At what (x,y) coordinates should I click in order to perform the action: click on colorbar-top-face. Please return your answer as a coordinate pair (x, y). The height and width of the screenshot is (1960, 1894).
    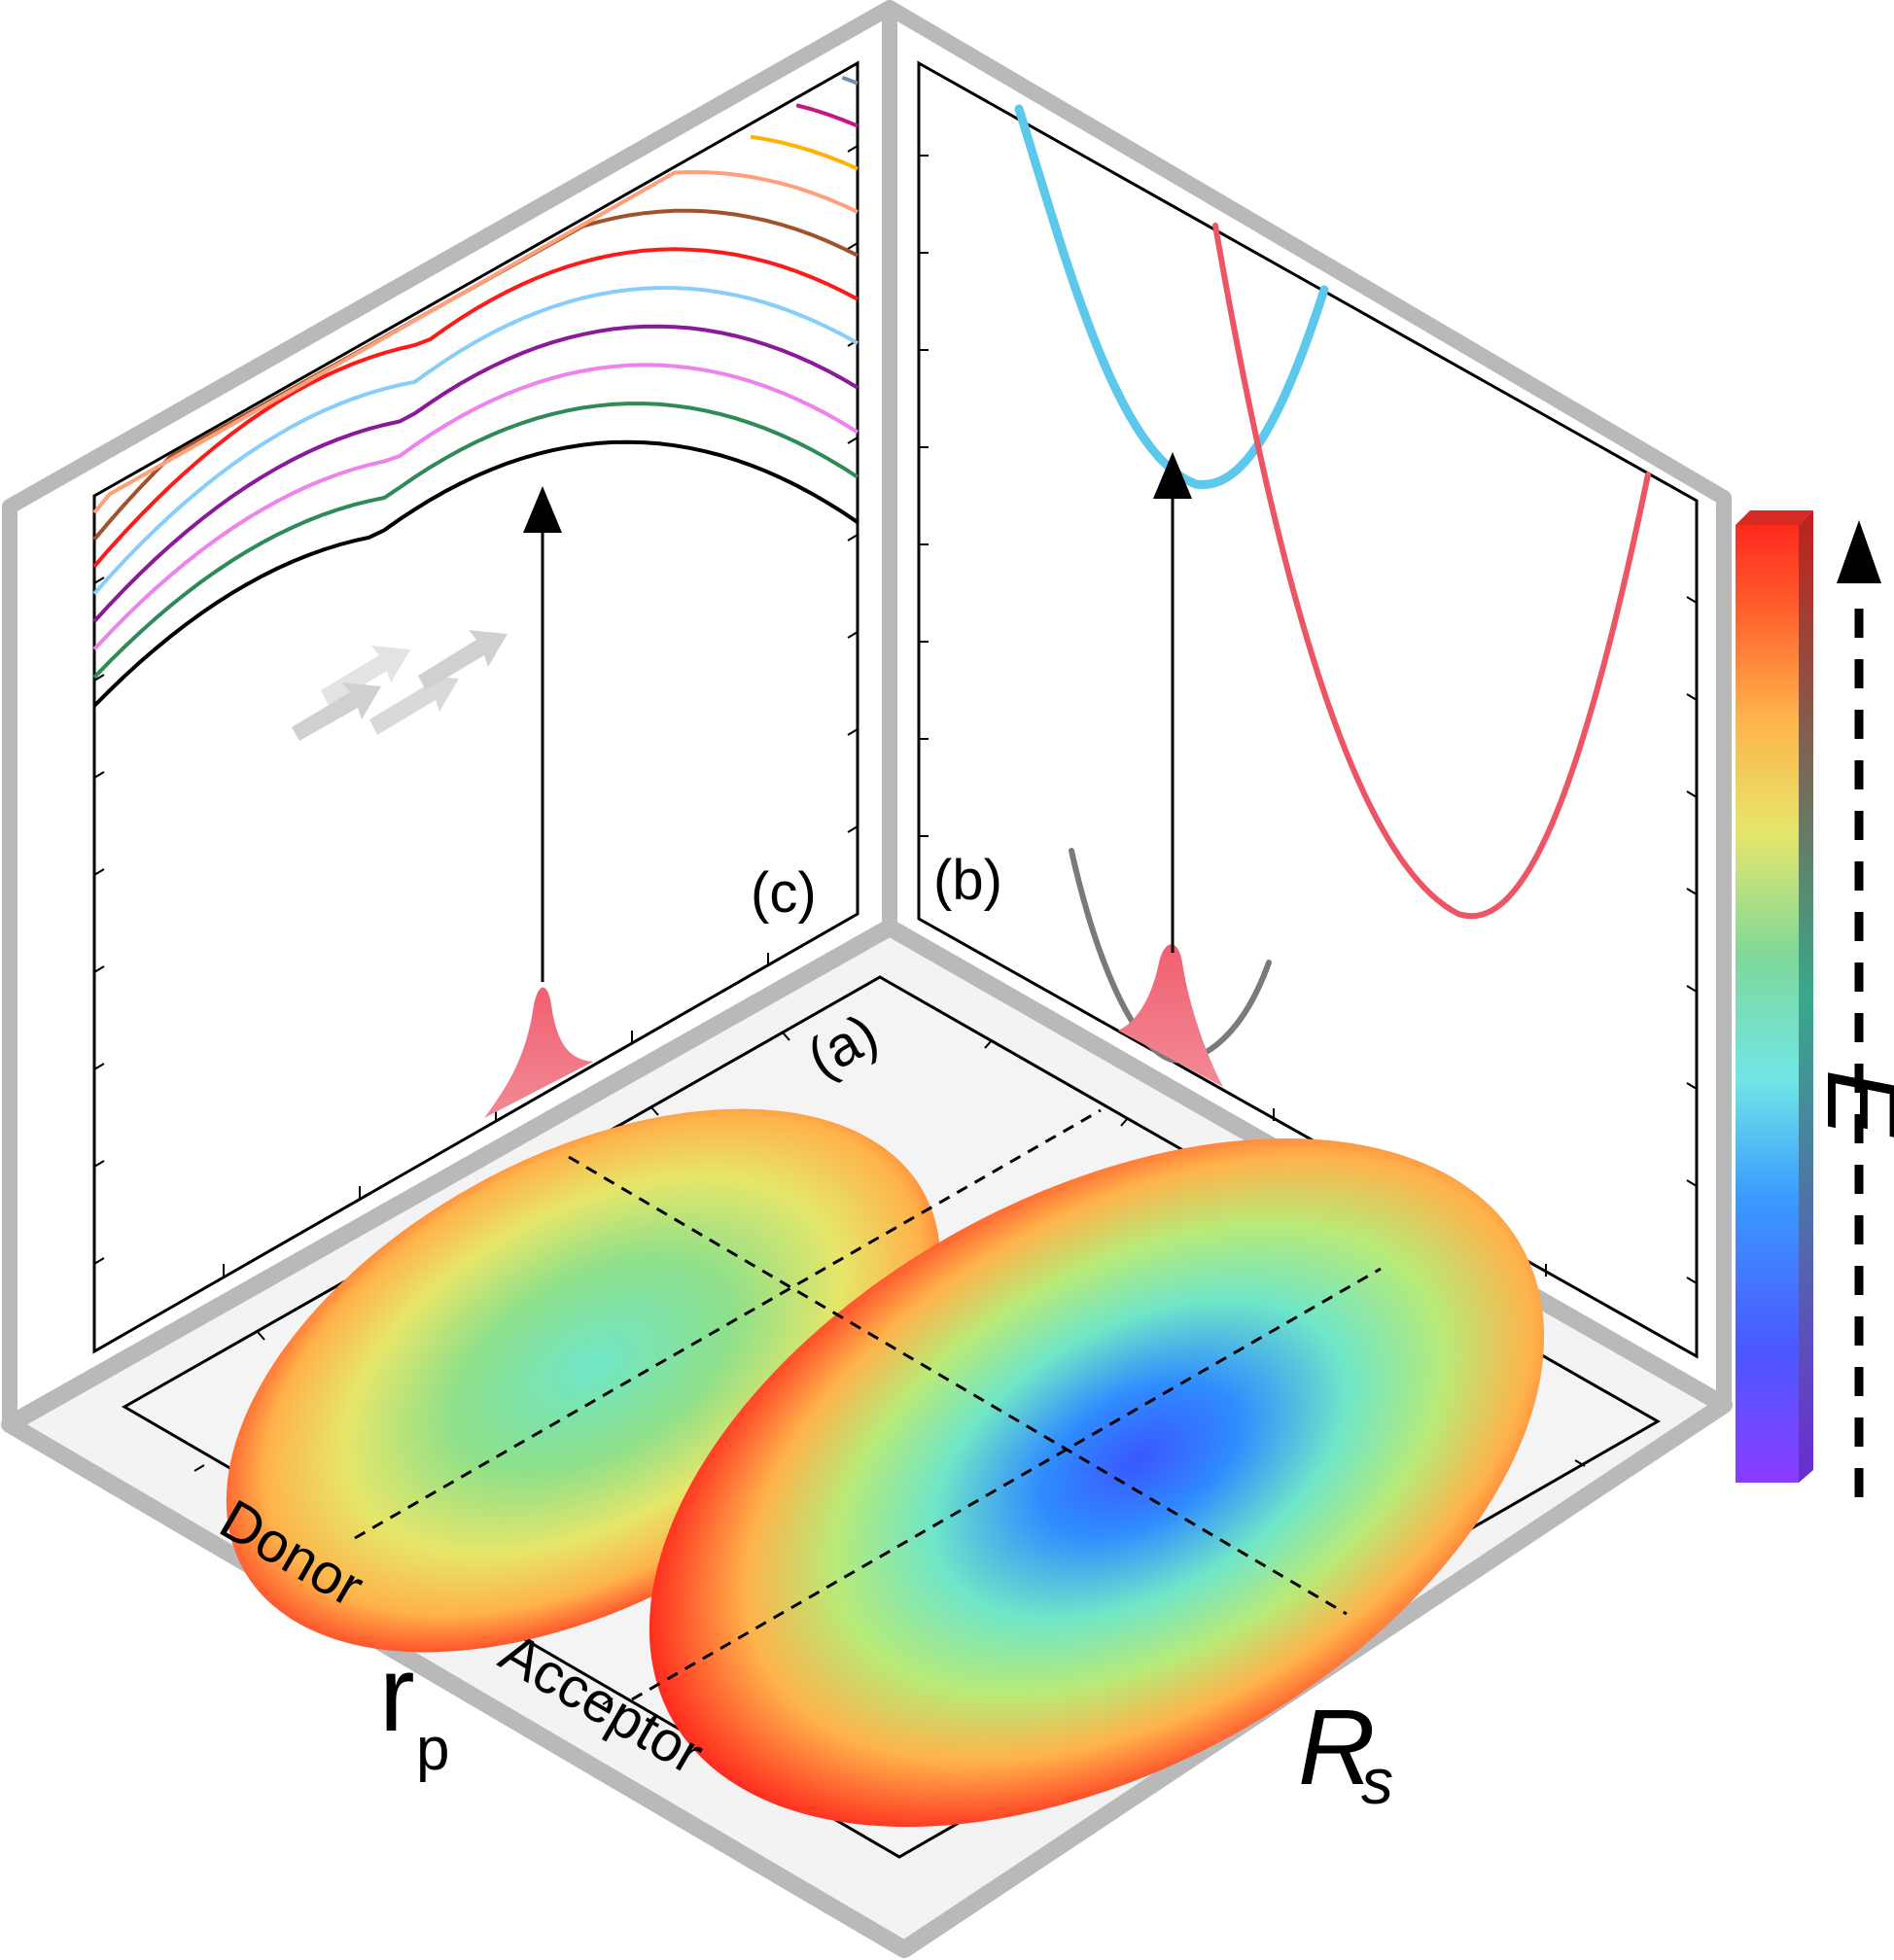
    Looking at the image, I should click on (1774, 517).